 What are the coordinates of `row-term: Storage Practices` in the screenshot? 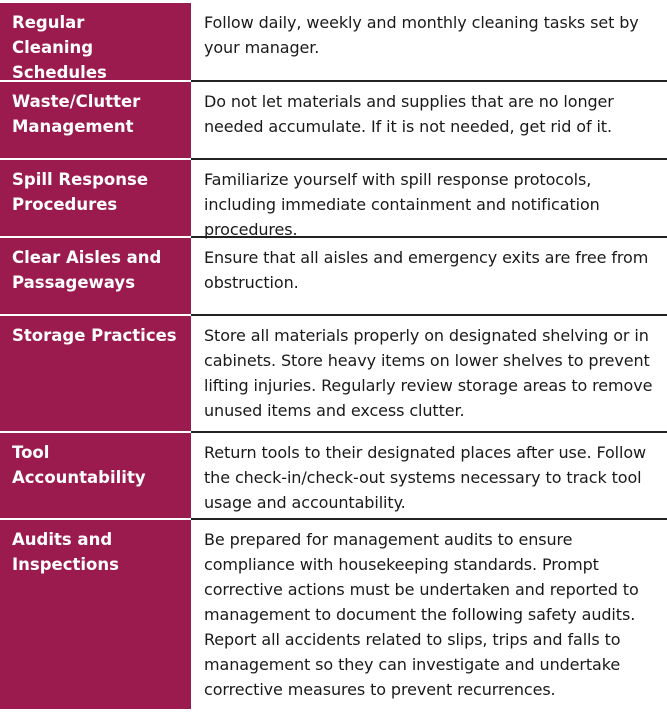 It's located at (95, 374).